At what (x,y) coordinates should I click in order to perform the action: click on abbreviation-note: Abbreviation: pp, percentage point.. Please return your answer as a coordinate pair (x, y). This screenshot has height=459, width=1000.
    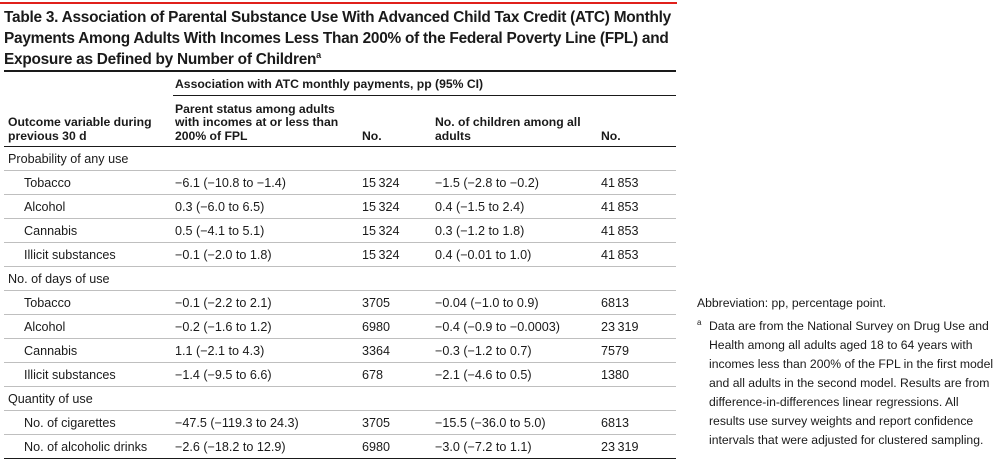
    Looking at the image, I should click on (792, 303).